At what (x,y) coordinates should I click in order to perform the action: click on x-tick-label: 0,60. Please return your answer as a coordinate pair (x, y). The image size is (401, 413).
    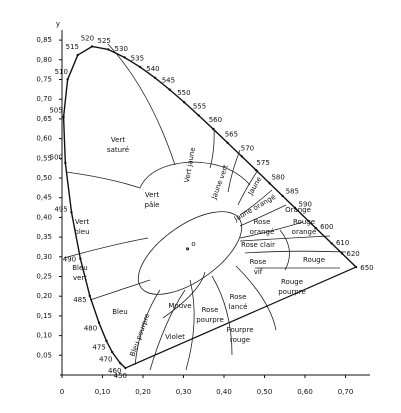
    Looking at the image, I should click on (305, 392).